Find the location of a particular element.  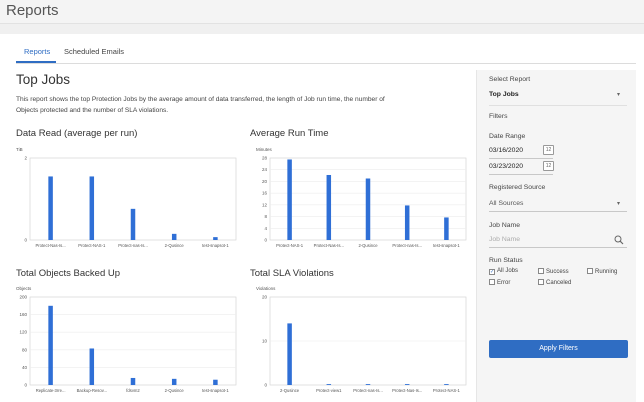

x-tick-label: Protect-view1 is located at coordinates (329, 390).